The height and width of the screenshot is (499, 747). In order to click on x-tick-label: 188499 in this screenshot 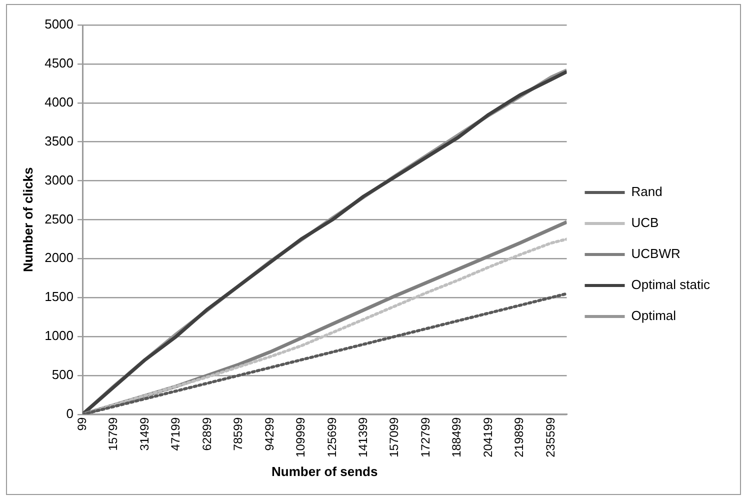, I will do `click(457, 437)`.